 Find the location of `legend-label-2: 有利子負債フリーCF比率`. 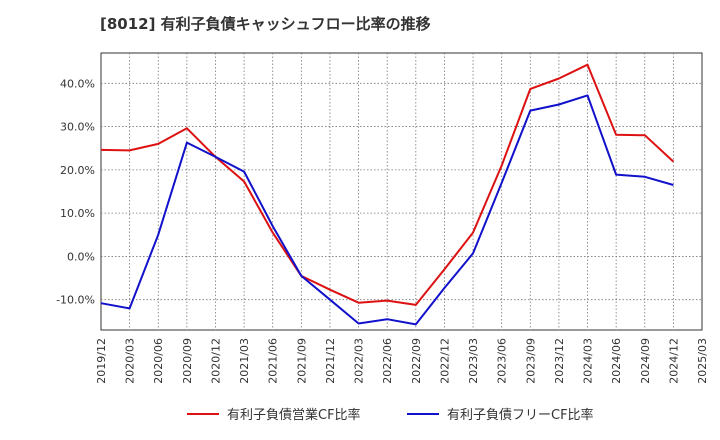

legend-label-2: 有利子負債フリーCF比率 is located at coordinates (520, 415).